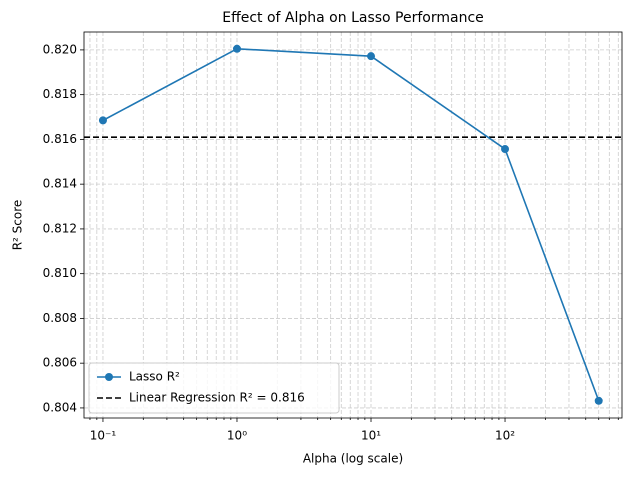 This screenshot has width=631, height=479. Describe the element at coordinates (60, 407) in the screenshot. I see `y-tick-label: 0.804` at that location.